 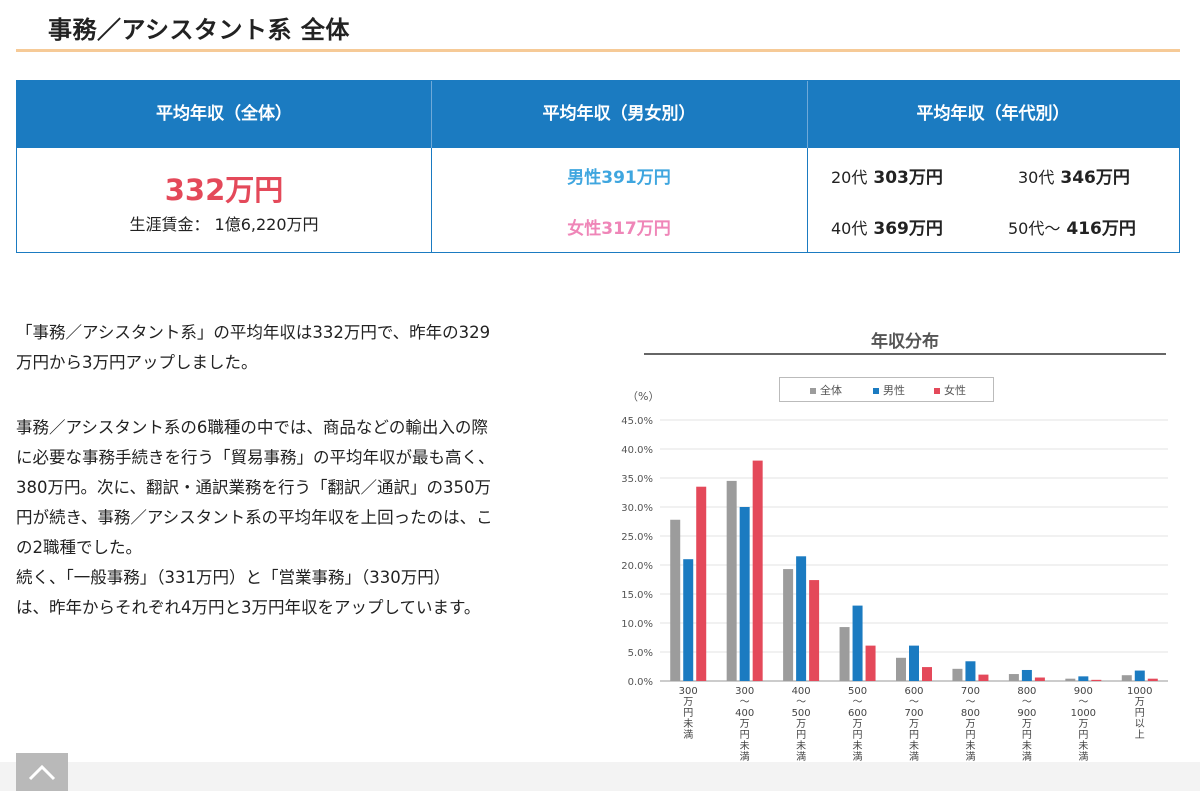 I want to click on age-label: 30代, so click(x=1036, y=177).